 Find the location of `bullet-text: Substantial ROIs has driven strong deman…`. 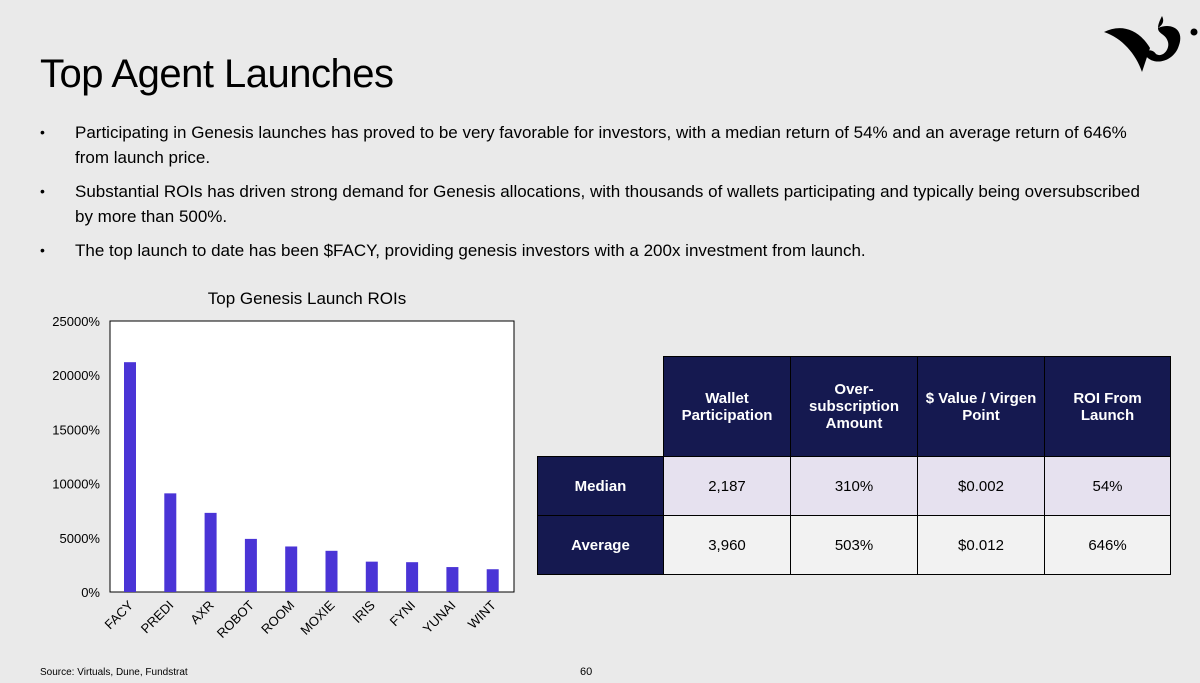

bullet-text: Substantial ROIs has driven strong deman… is located at coordinates (607, 204).